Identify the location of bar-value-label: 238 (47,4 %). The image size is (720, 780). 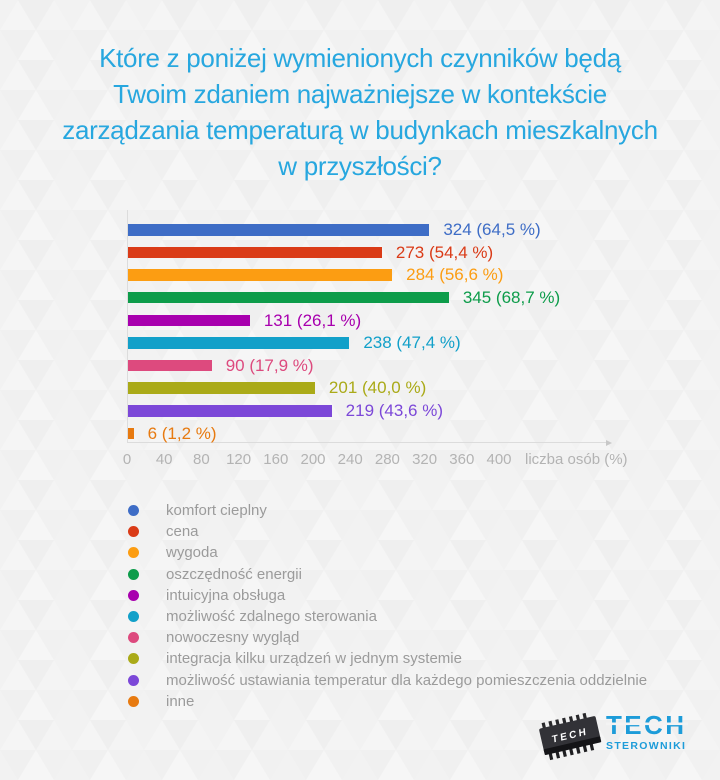
(412, 343).